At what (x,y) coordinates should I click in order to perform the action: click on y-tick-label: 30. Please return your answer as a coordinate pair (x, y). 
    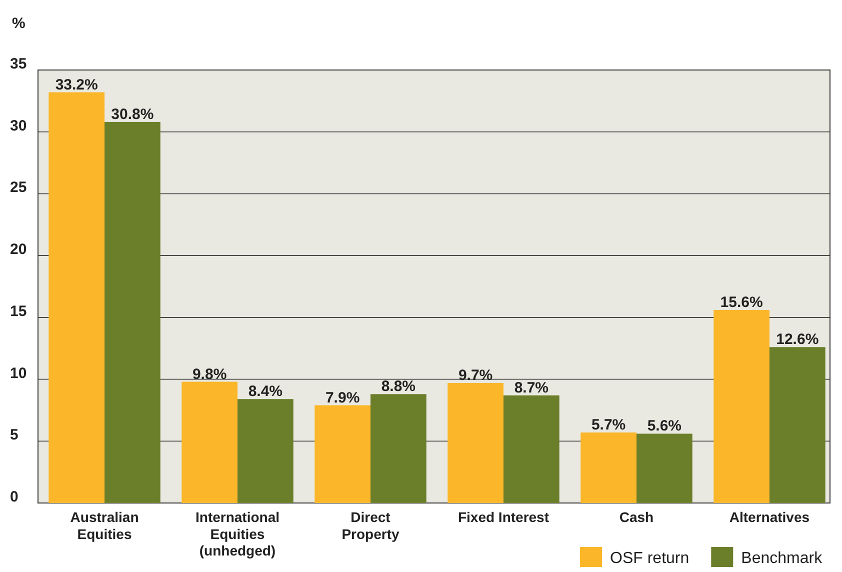
    Looking at the image, I should click on (18, 125).